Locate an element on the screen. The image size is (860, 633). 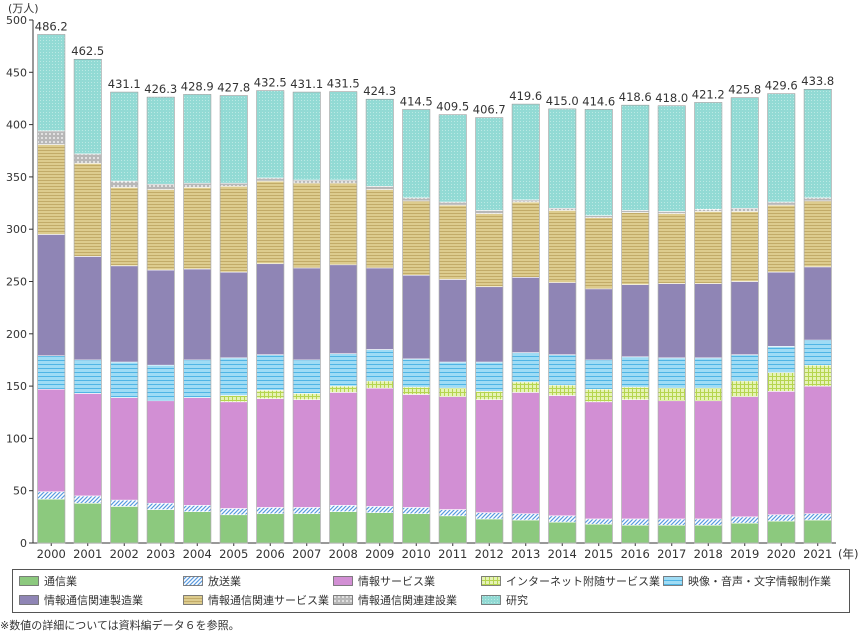
bar-stack-2013 is located at coordinates (525, 323).